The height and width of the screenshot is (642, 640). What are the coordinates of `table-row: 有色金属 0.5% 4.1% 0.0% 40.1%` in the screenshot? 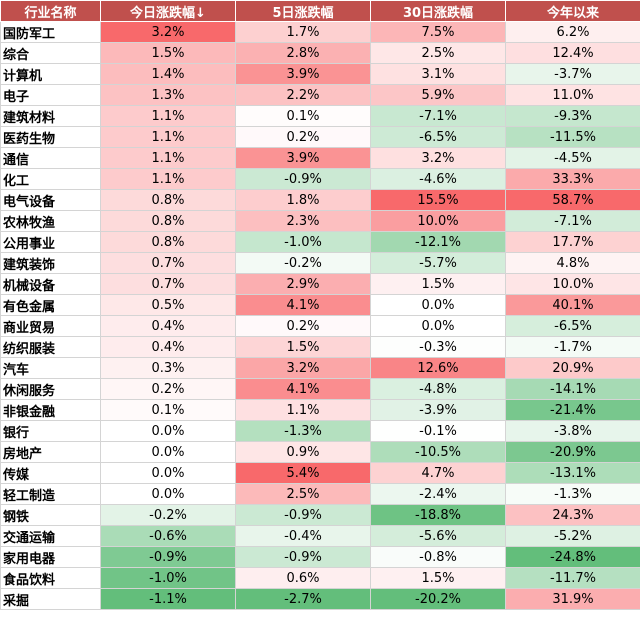 It's located at (320, 305).